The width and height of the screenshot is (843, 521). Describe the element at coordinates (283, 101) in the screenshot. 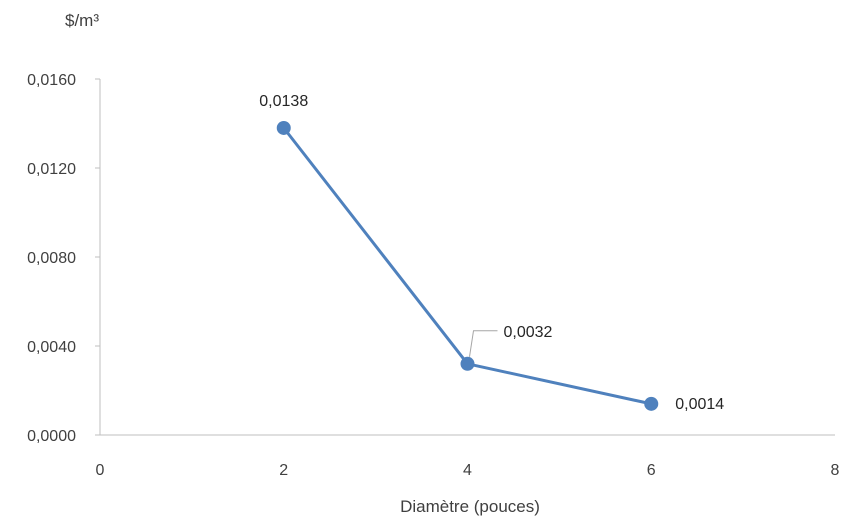

I see `data-label: 0,0138` at that location.